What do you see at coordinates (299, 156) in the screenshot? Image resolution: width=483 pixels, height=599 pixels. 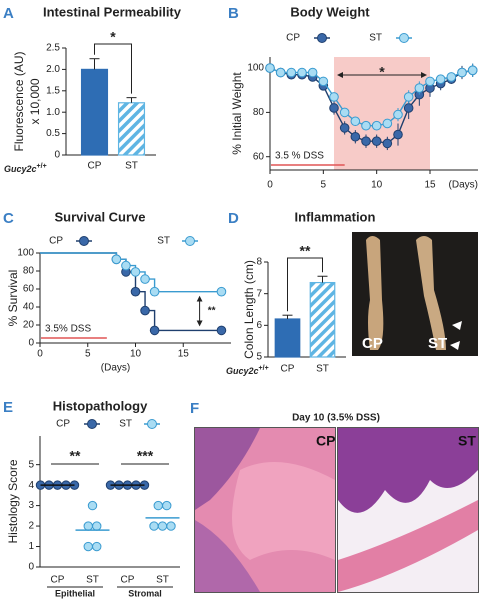 I see `dss-label: 3.5 % DSS` at bounding box center [299, 156].